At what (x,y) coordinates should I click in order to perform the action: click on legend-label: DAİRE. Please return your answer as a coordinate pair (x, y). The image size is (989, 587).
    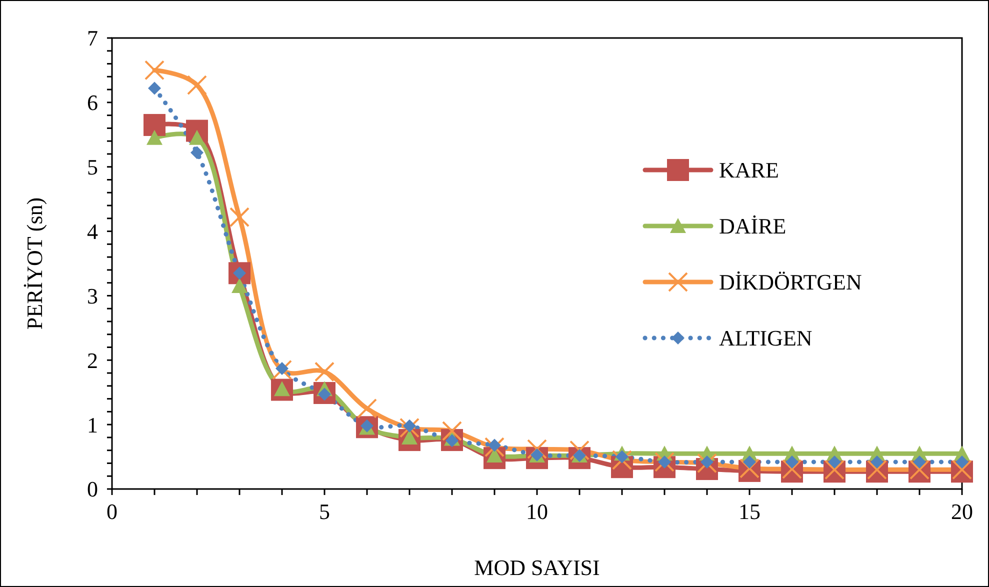
    Looking at the image, I should click on (752, 226).